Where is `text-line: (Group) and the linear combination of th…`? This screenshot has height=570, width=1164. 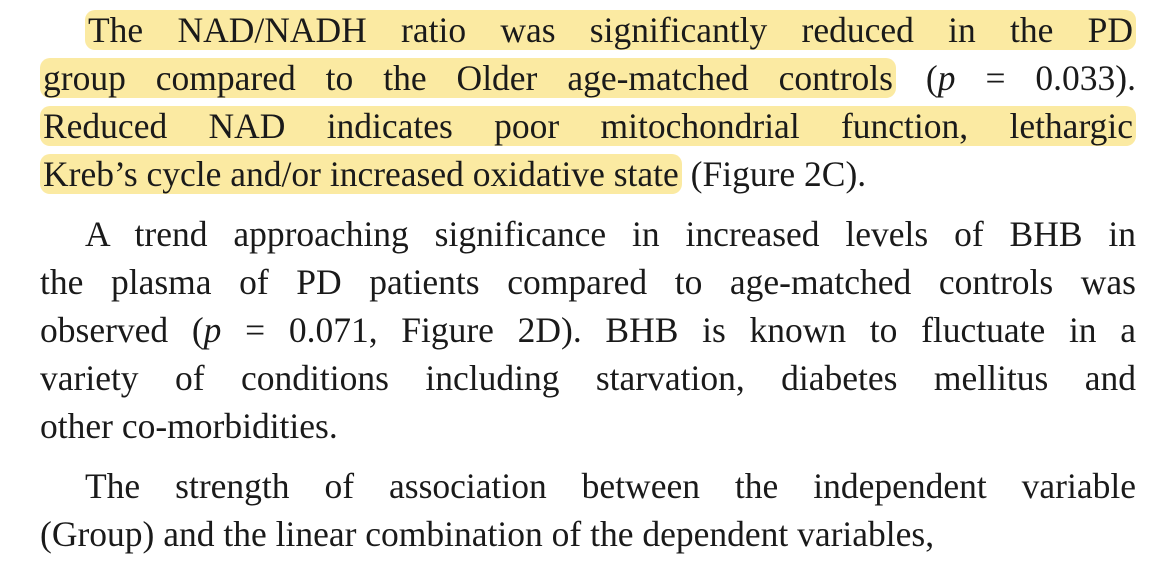
text-line: (Group) and the linear combination of th… is located at coordinates (588, 534).